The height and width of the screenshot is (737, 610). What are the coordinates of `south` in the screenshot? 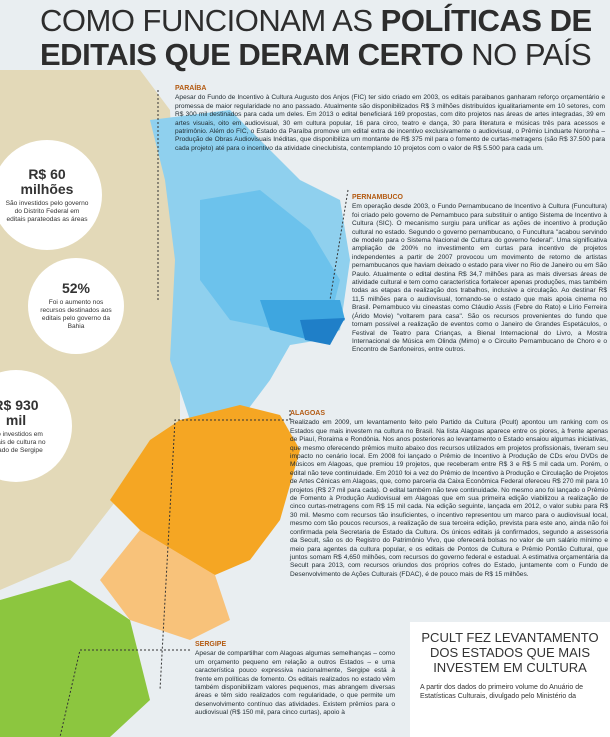 It's located at (75, 658).